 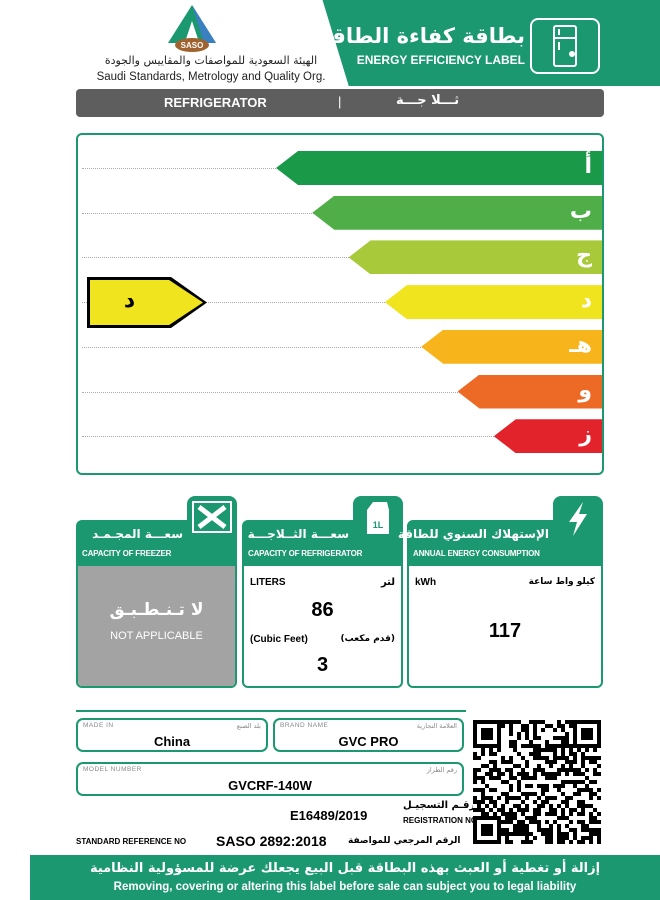 I want to click on expand-arrows-icon, so click(x=212, y=517).